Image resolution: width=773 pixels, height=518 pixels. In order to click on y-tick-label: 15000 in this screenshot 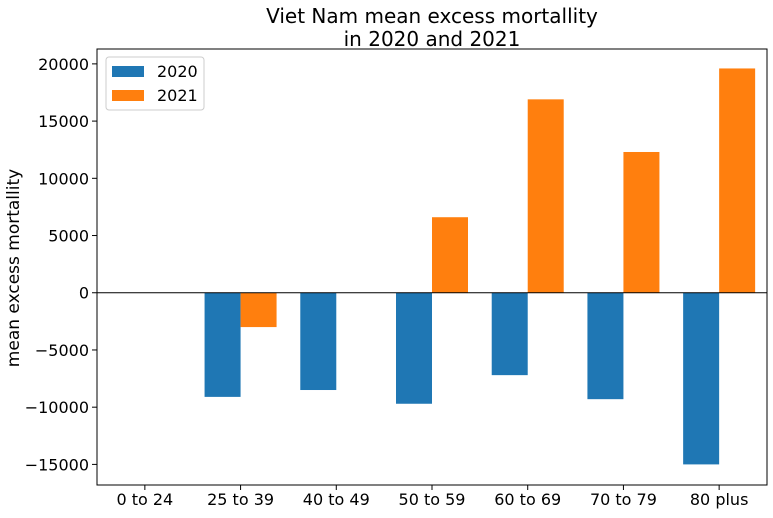, I will do `click(63, 121)`.